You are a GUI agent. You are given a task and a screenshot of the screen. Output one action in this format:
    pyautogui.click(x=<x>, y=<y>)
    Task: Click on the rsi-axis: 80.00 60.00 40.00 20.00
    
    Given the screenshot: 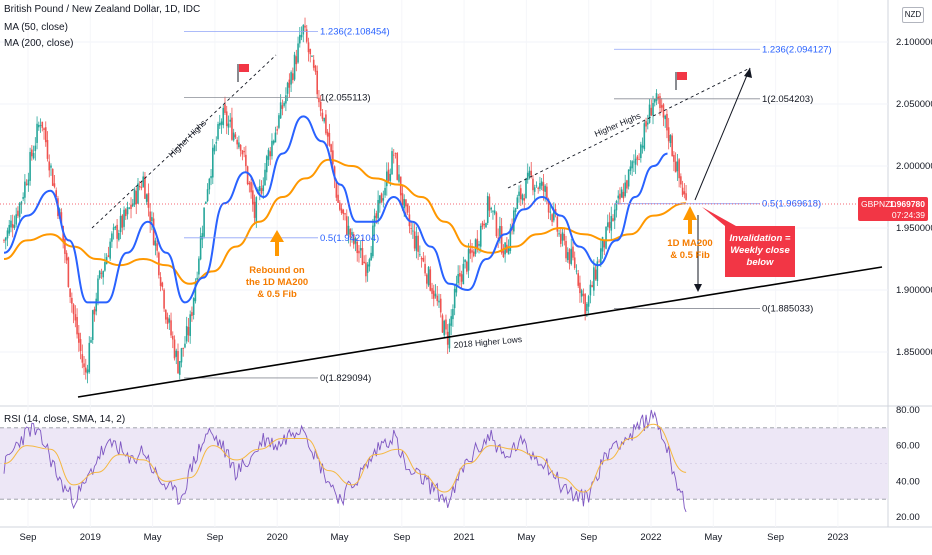 What is the action you would take?
    pyautogui.click(x=908, y=464)
    